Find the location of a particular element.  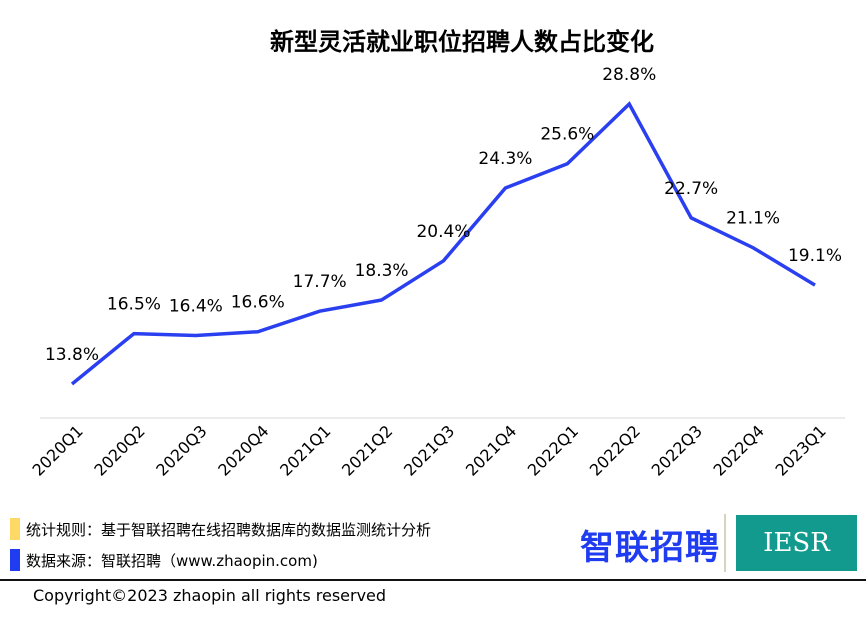

note-rule-text: 统计规则：基于智联招聘在线招聘数据库的数据监测统计分析 is located at coordinates (229, 529).